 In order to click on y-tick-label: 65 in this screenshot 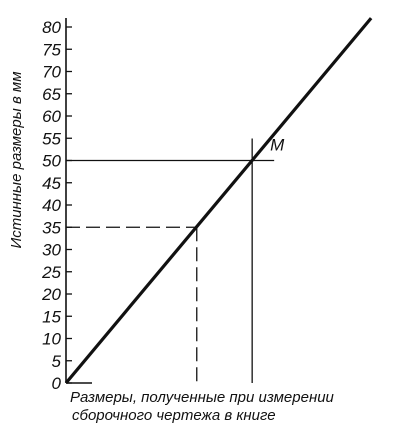, I will do `click(51, 94)`.